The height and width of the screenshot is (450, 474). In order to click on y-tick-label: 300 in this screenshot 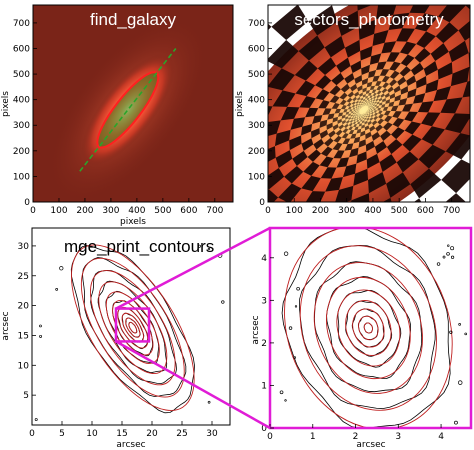, I will do `click(256, 126)`.